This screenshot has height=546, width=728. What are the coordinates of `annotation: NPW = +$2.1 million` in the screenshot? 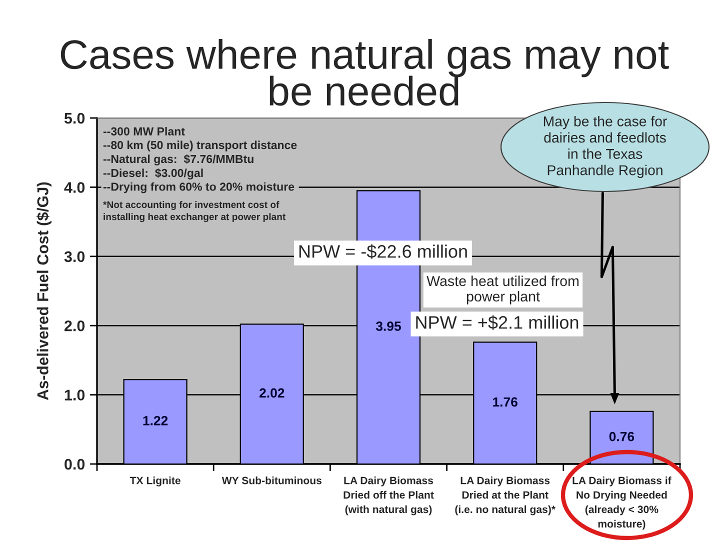 It's located at (497, 322).